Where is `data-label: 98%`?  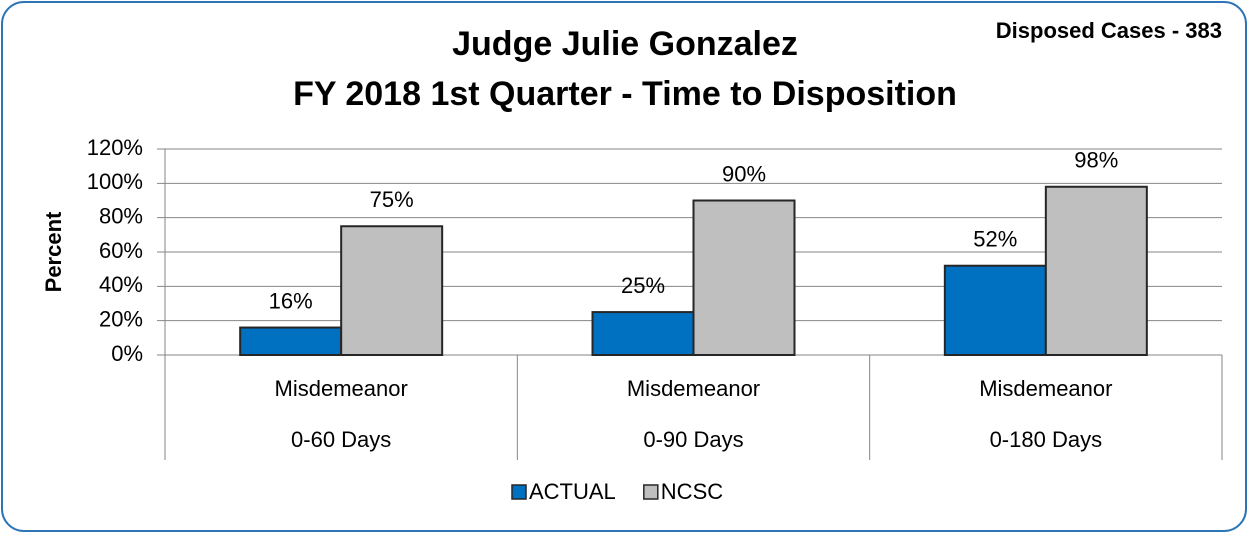
data-label: 98% is located at coordinates (1096, 160).